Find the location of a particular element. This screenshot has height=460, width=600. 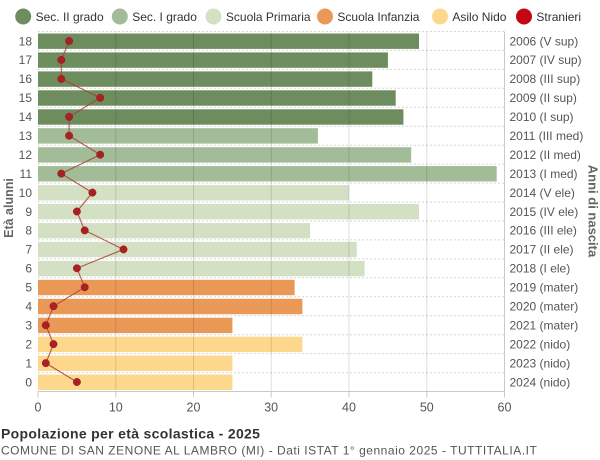

svg-text: 2024 (nido) is located at coordinates (540, 382).